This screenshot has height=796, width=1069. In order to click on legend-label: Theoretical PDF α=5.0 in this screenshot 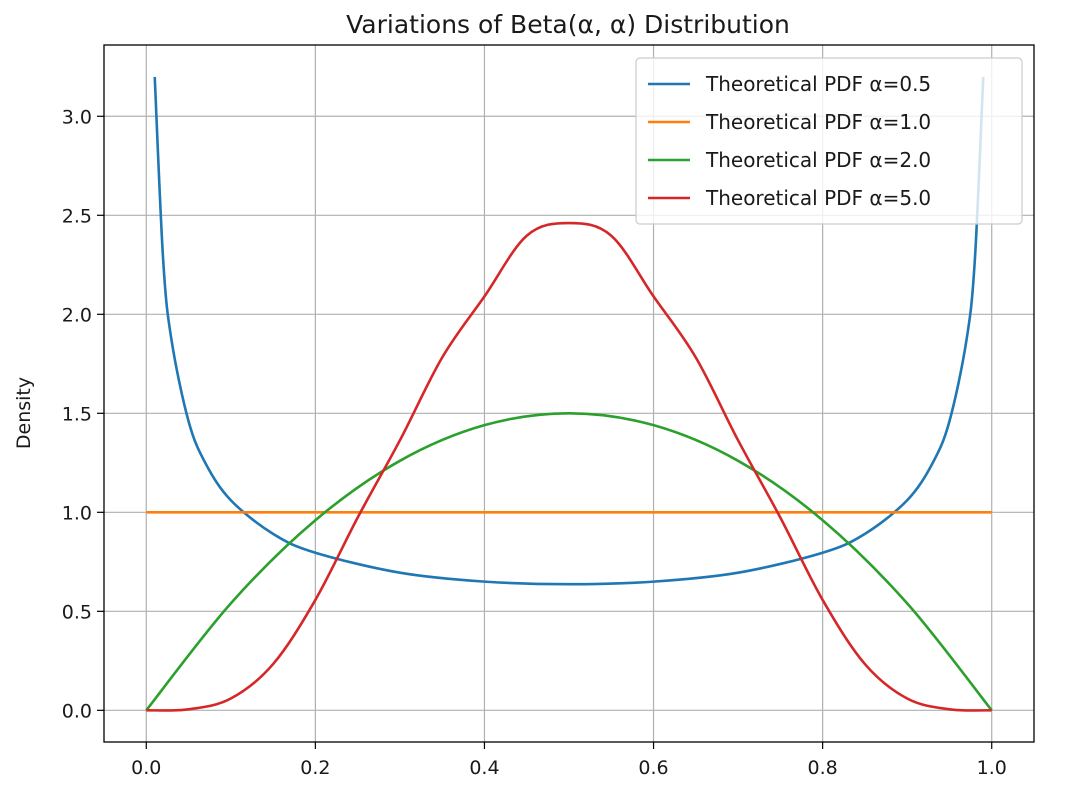, I will do `click(818, 198)`.